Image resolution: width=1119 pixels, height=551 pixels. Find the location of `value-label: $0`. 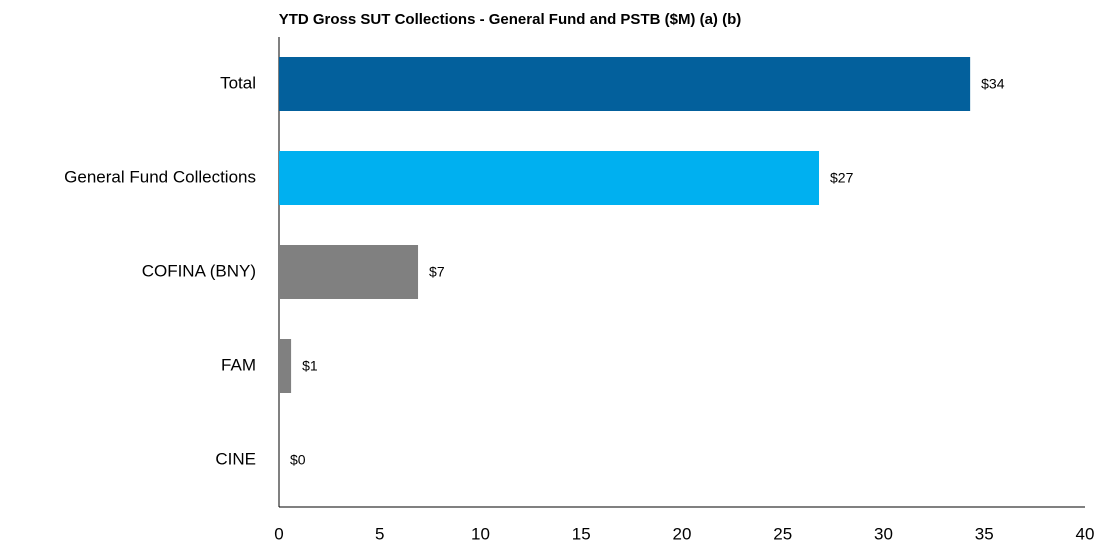

value-label: $0 is located at coordinates (298, 460).